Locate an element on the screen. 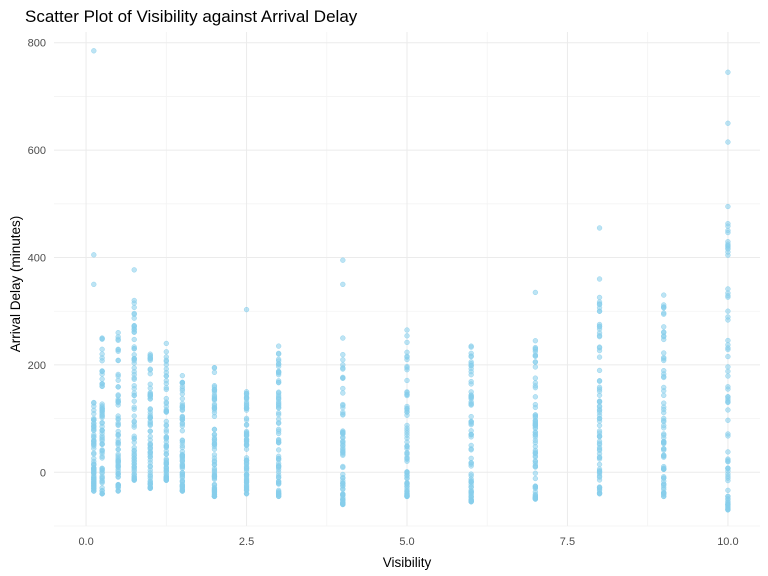  x-tick-label: 7.5 is located at coordinates (567, 542).